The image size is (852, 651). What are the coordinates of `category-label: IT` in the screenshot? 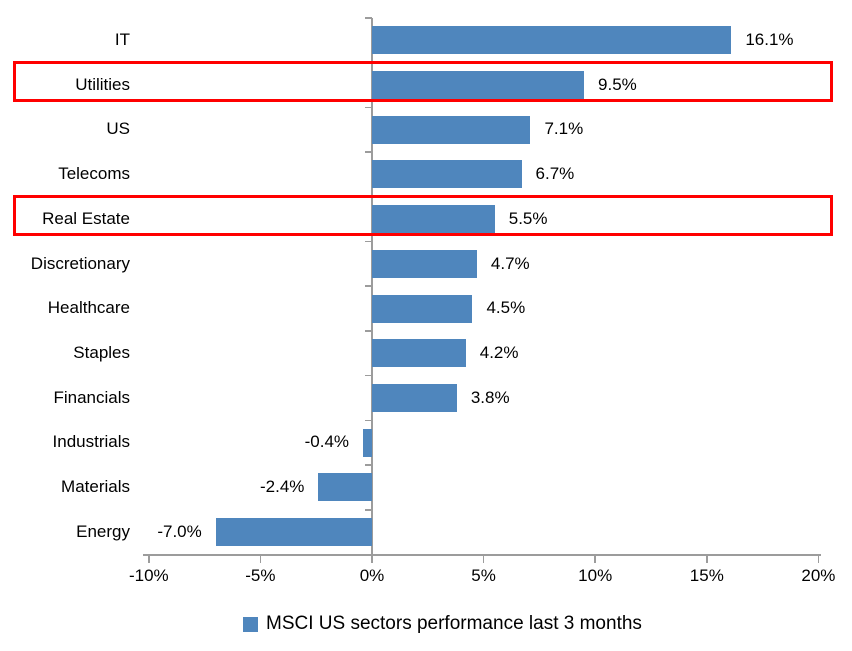 It's located at (122, 39).